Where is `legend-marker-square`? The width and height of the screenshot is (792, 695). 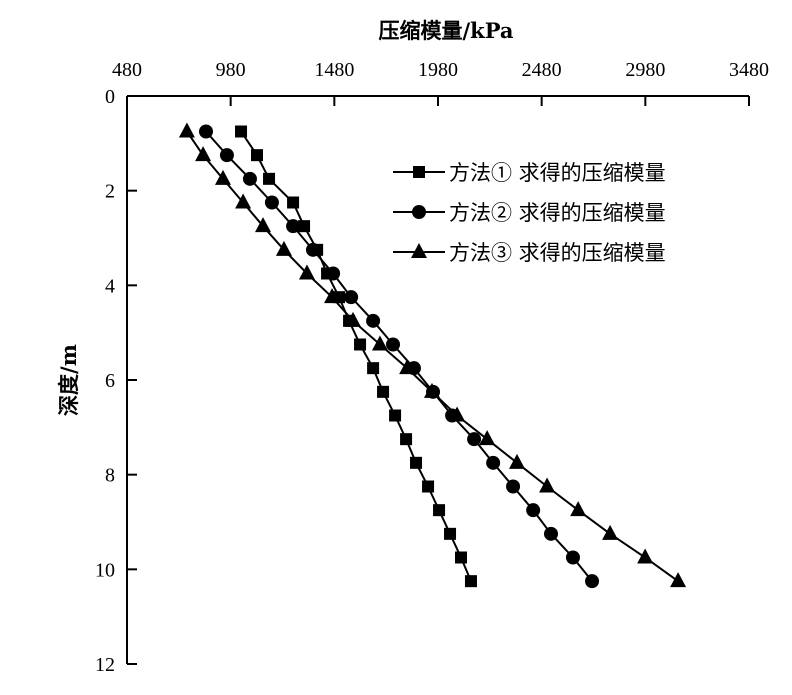 legend-marker-square is located at coordinates (419, 172).